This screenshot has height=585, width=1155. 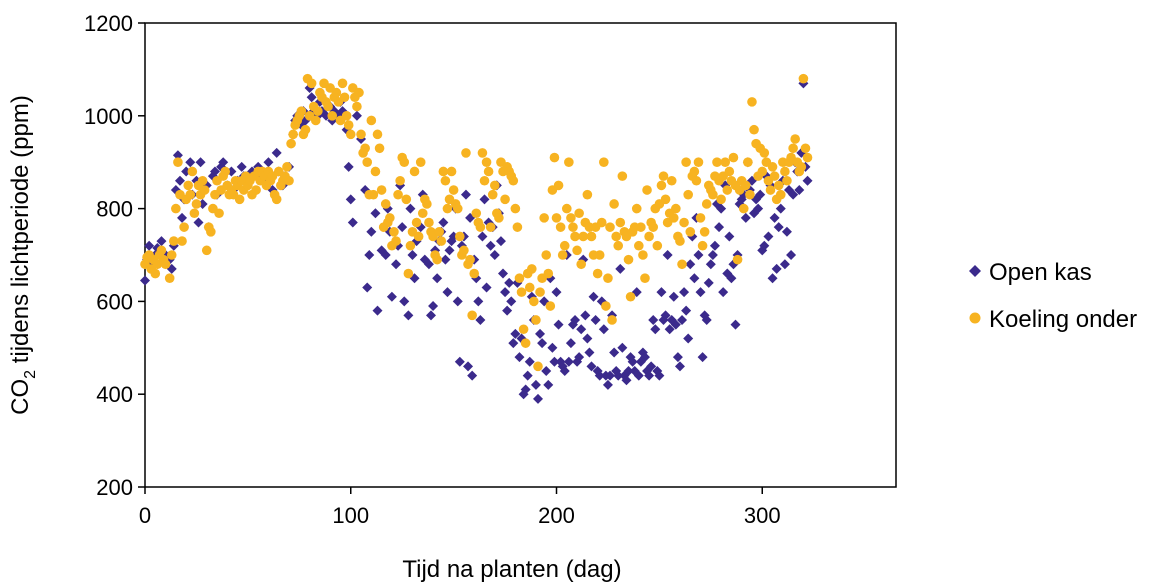 What do you see at coordinates (511, 569) in the screenshot?
I see `x-axis-label: Tijd na planten (dag)` at bounding box center [511, 569].